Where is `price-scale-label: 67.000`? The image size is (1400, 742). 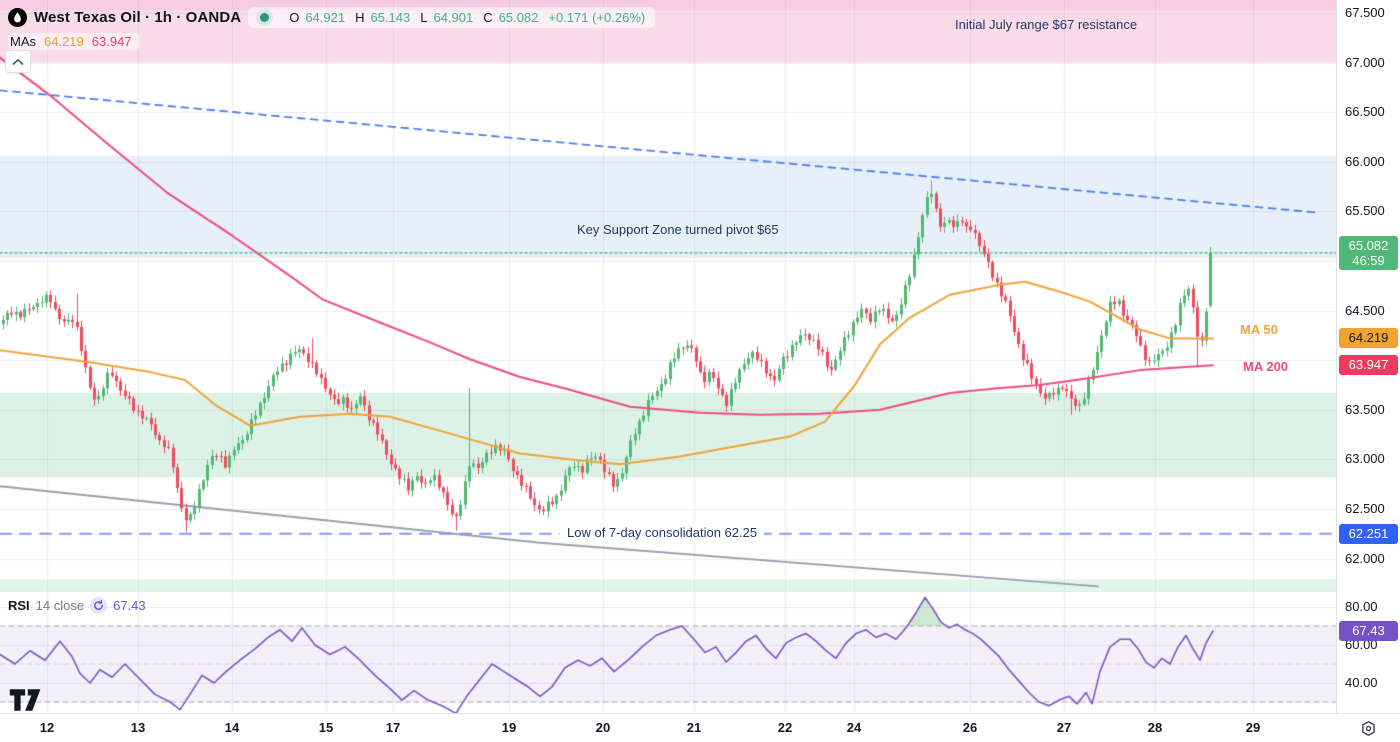
price-scale-label: 67.000 is located at coordinates (1365, 62).